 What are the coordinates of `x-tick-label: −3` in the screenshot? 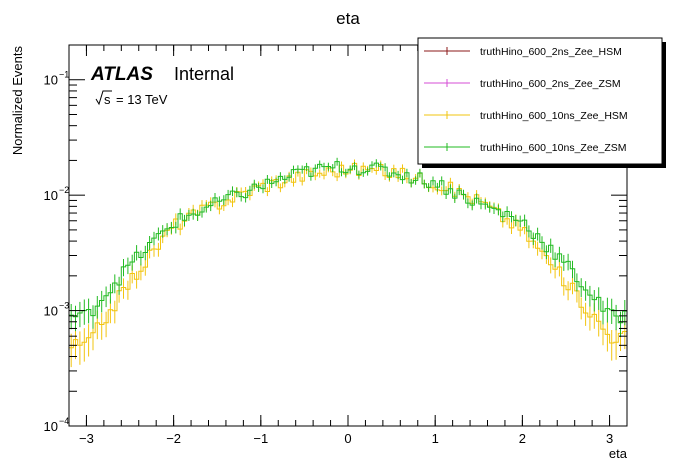 It's located at (86, 438).